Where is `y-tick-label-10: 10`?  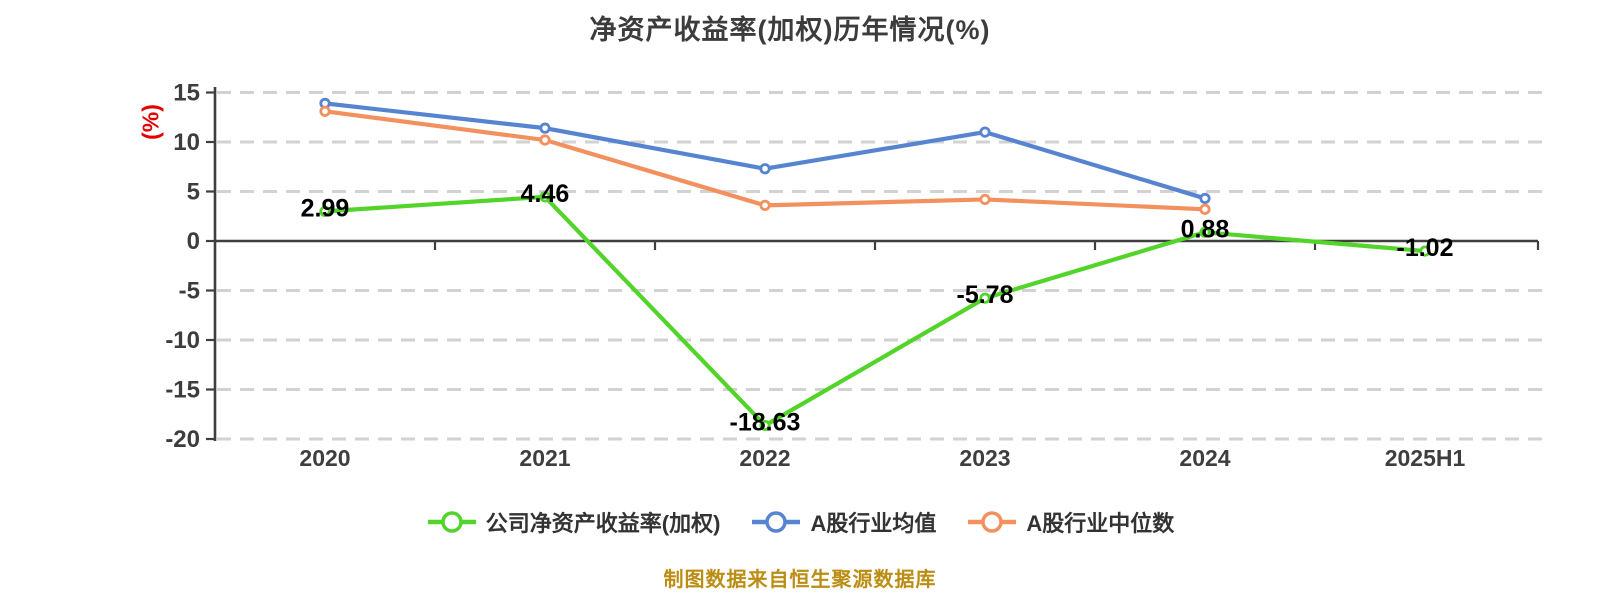 y-tick-label-10: 10 is located at coordinates (186, 142).